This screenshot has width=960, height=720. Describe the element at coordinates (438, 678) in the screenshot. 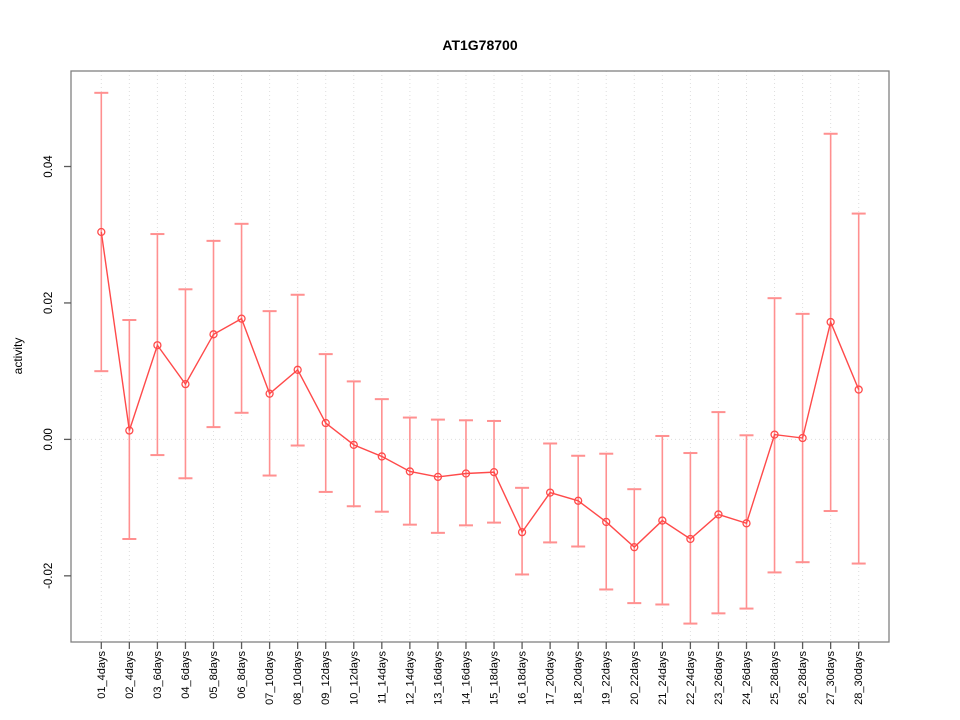

I see `x-tick-label: 13_16days` at that location.